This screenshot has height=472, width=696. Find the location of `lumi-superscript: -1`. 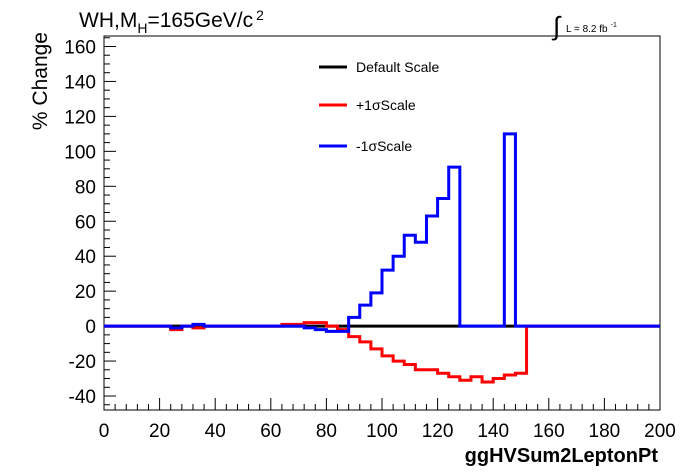

lumi-superscript: -1 is located at coordinates (614, 25).